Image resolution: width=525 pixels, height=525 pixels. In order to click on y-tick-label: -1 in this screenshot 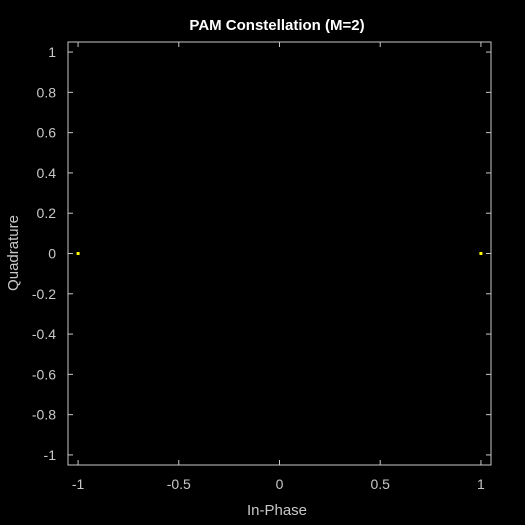, I will do `click(50, 455)`.